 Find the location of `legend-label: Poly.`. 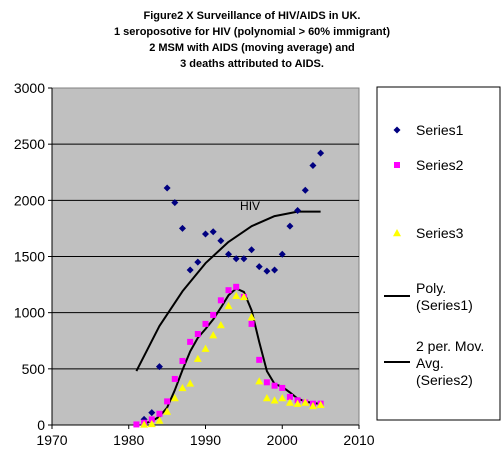

legend-label: Poly. is located at coordinates (431, 288).